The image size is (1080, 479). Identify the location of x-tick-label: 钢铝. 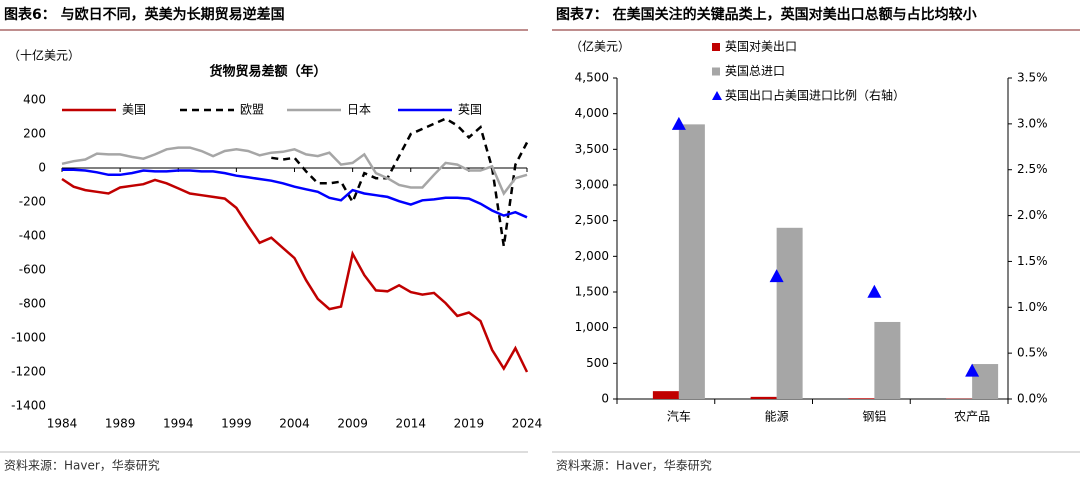
(874, 416).